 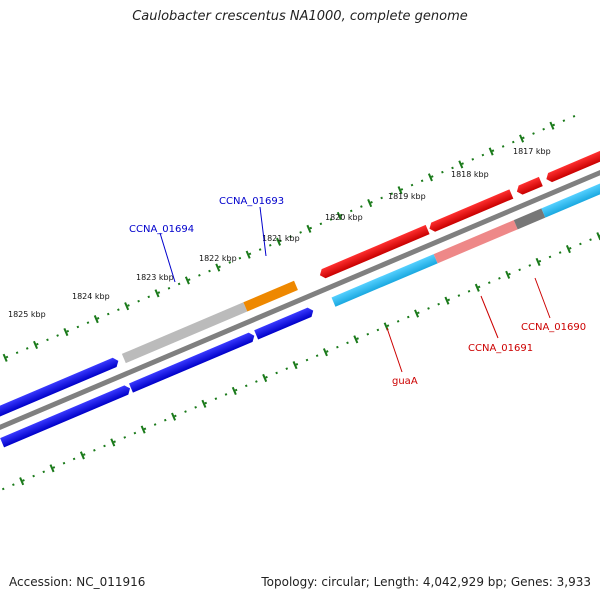 I want to click on kbp-label-1818: 1818 kbp, so click(x=470, y=174).